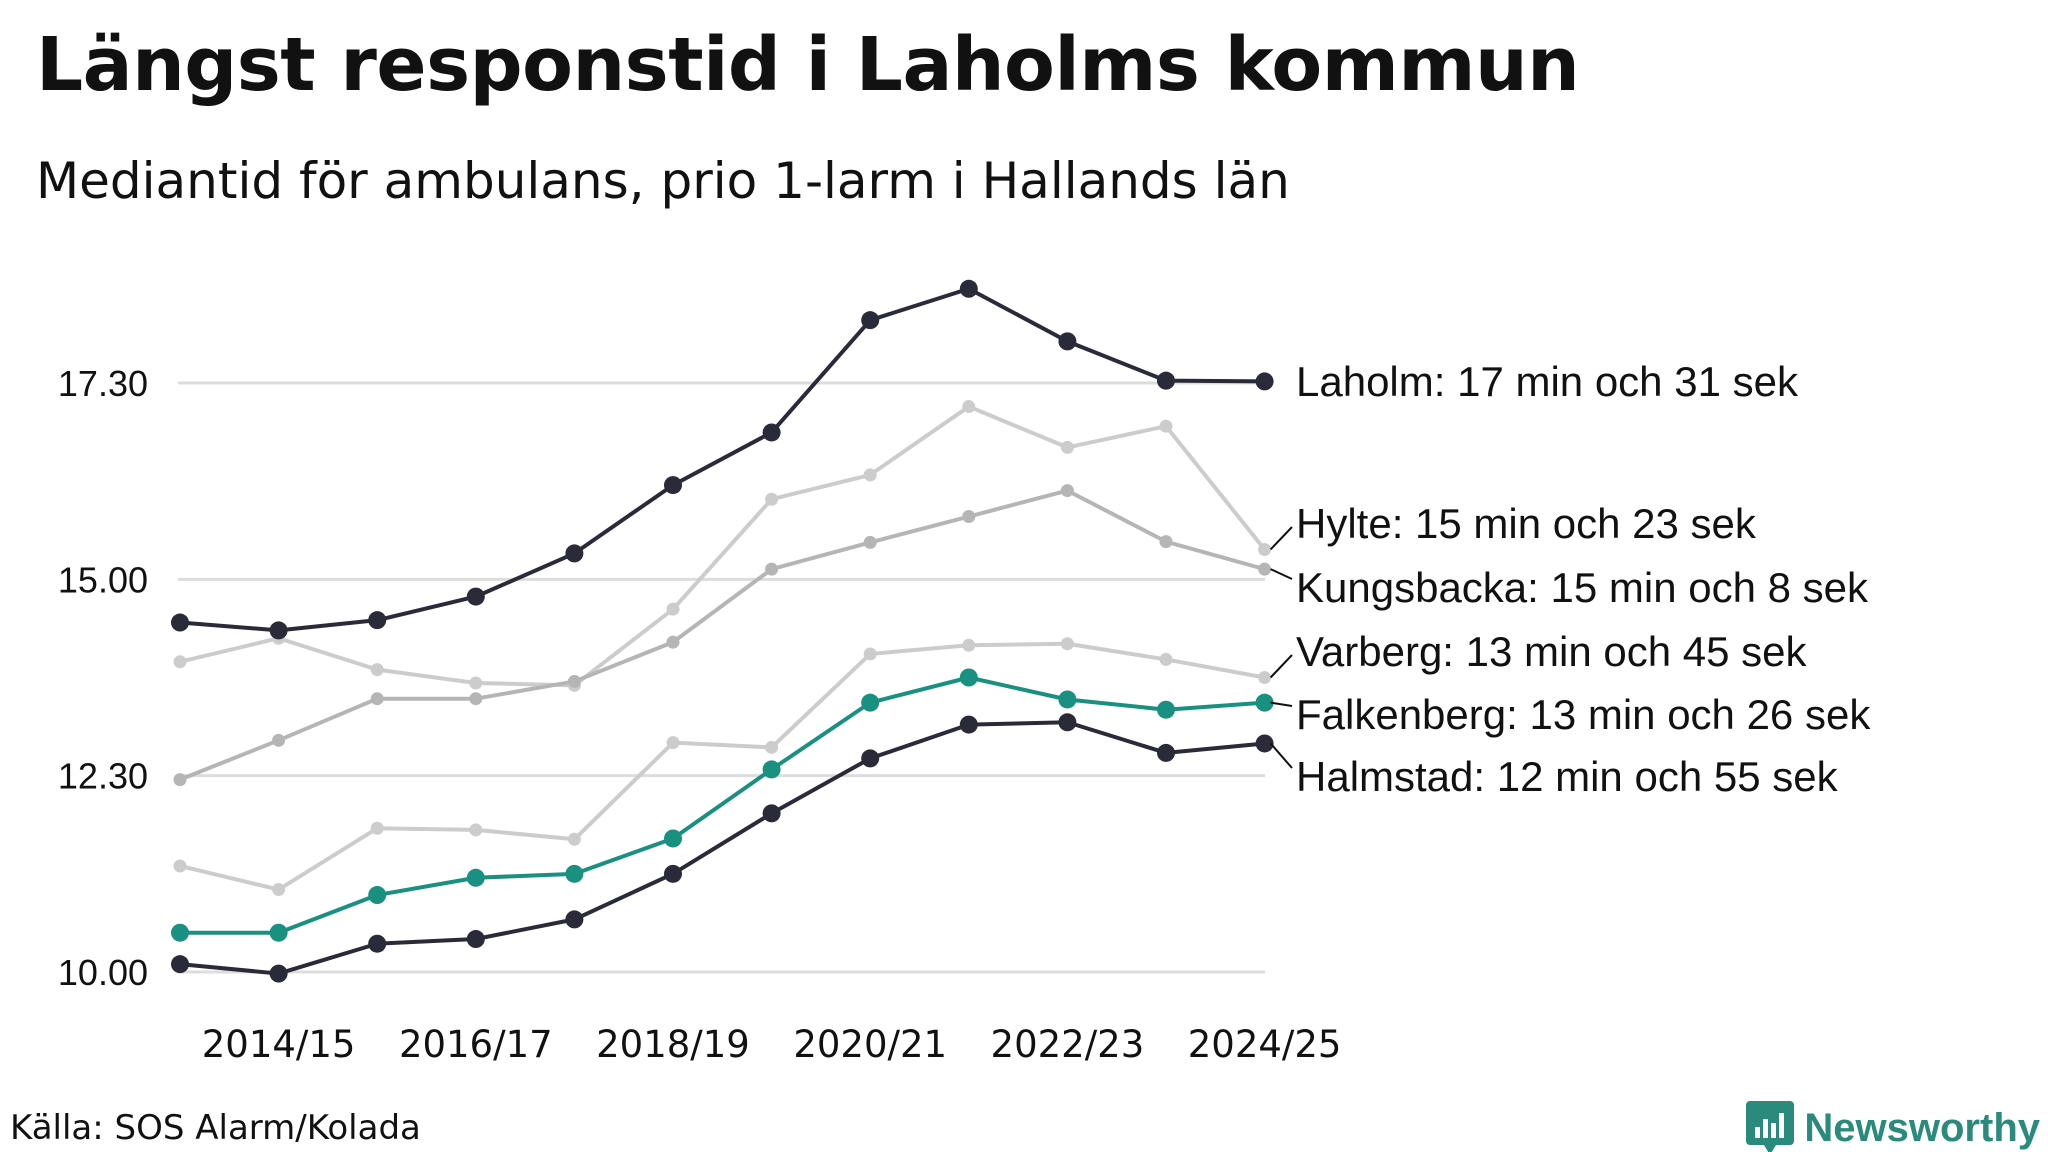  I want to click on series-label-hylte: Hylte: 15 min och 23 sek, so click(1526, 523).